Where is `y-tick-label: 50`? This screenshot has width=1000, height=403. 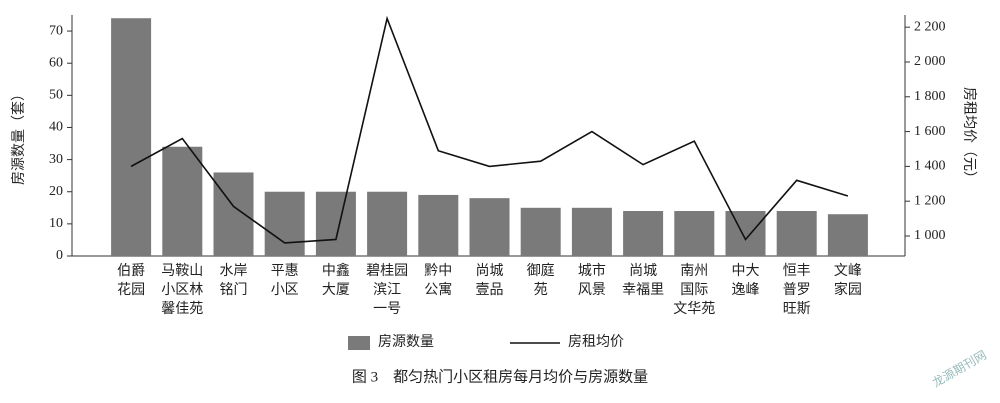
y-tick-label: 50 is located at coordinates (56, 95).